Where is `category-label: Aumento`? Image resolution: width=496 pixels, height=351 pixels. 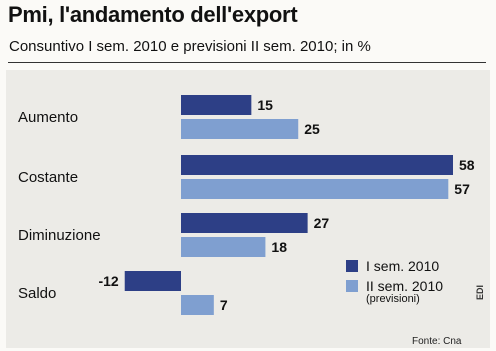 category-label: Aumento is located at coordinates (48, 117).